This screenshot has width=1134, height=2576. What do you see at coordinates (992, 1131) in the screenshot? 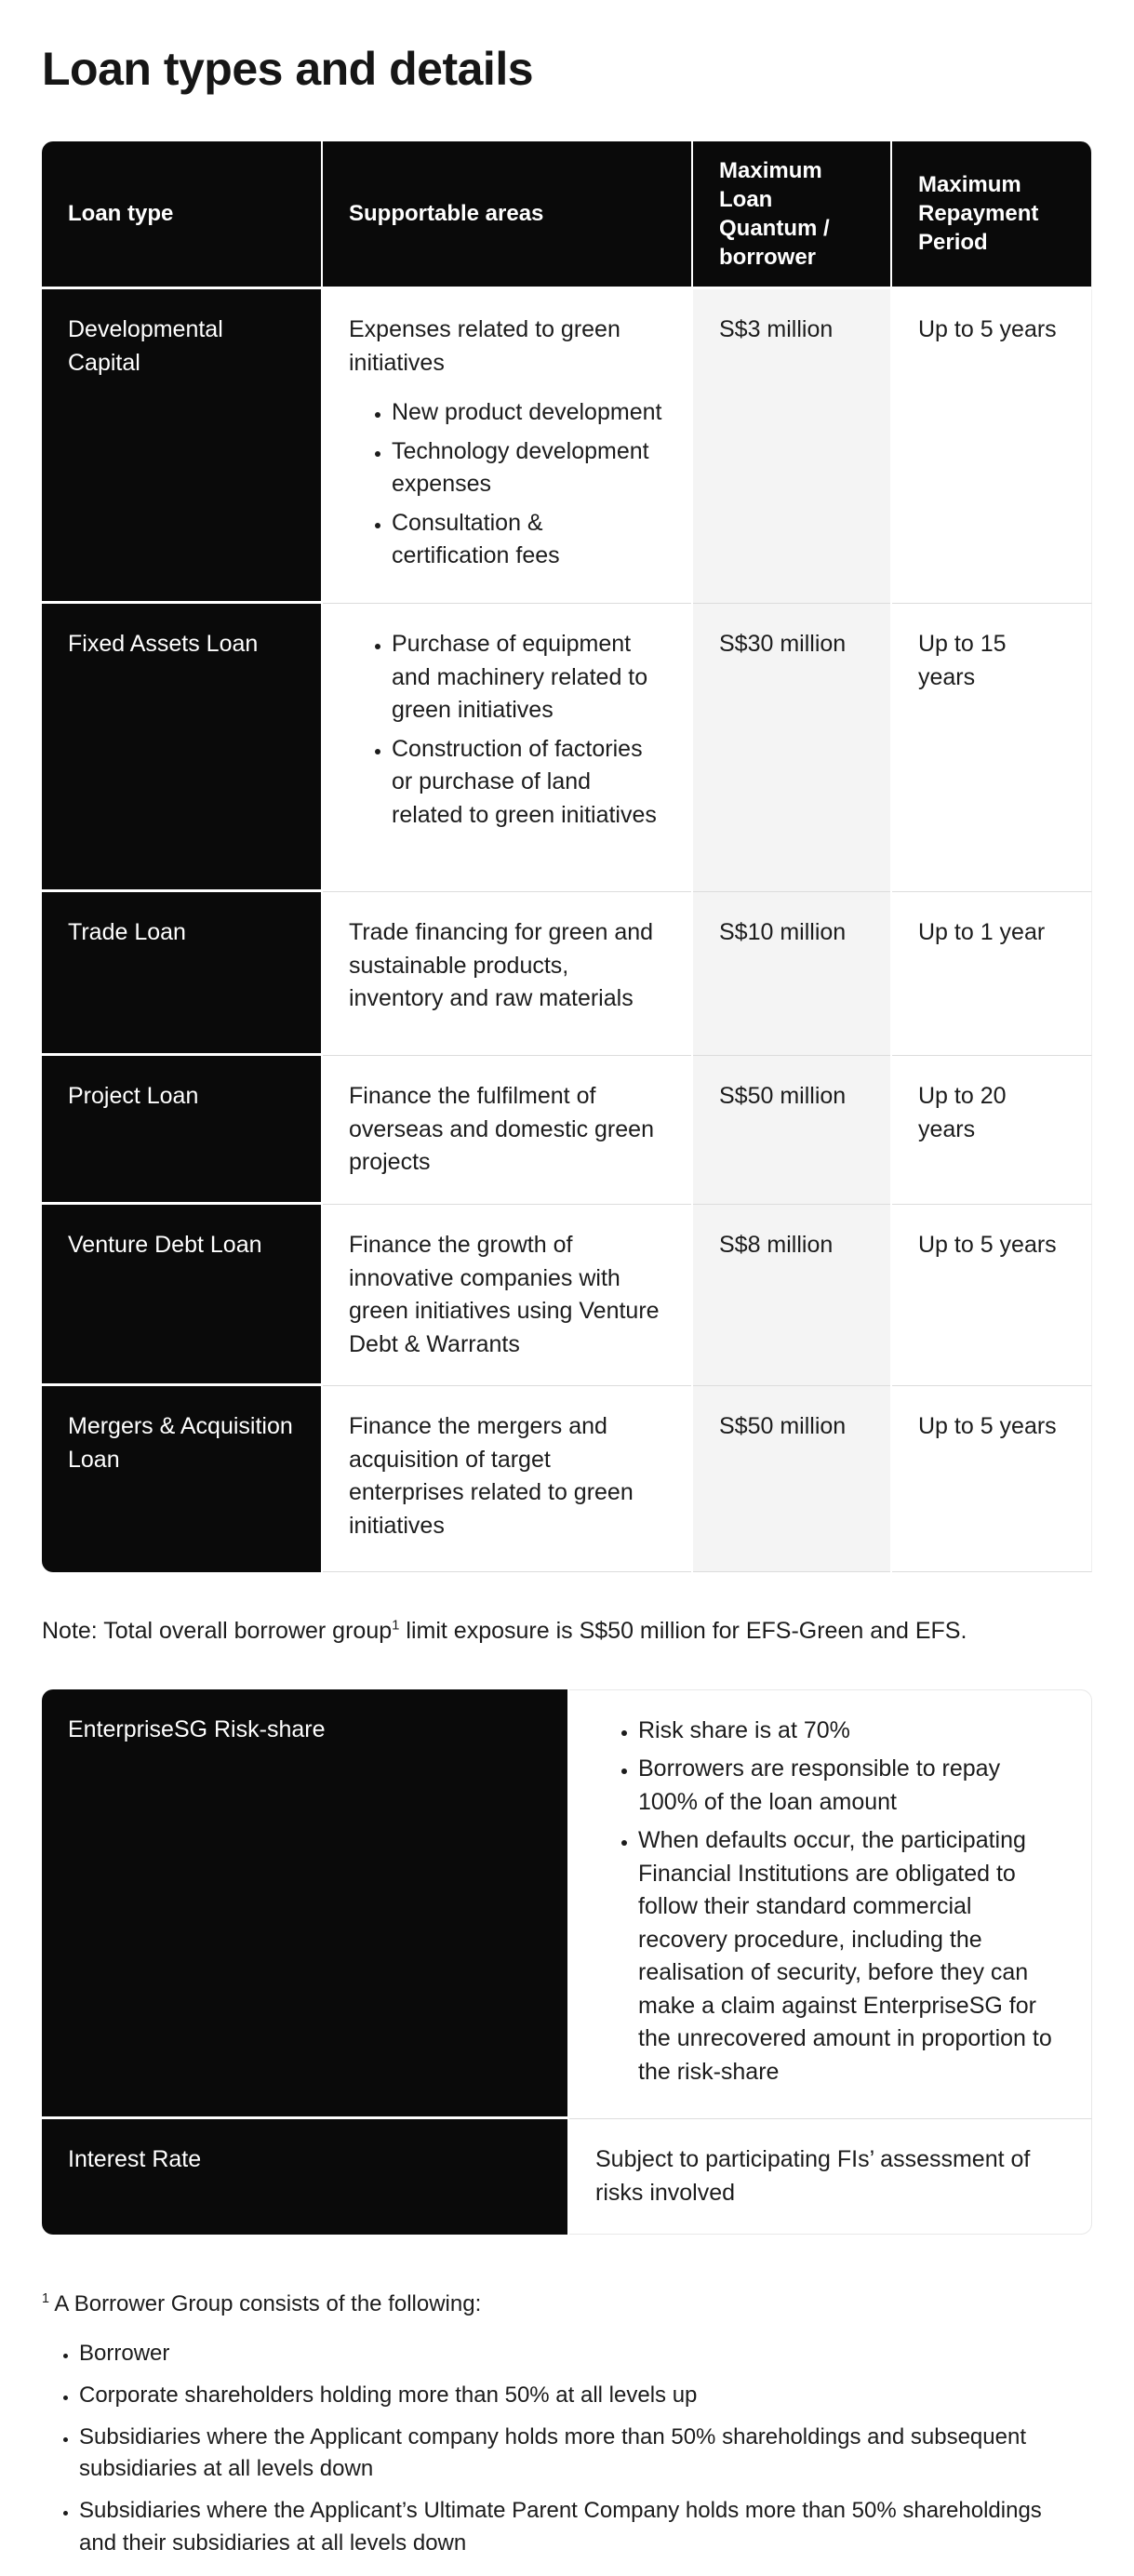
I see `max-period-cell: Up to 20 years` at bounding box center [992, 1131].